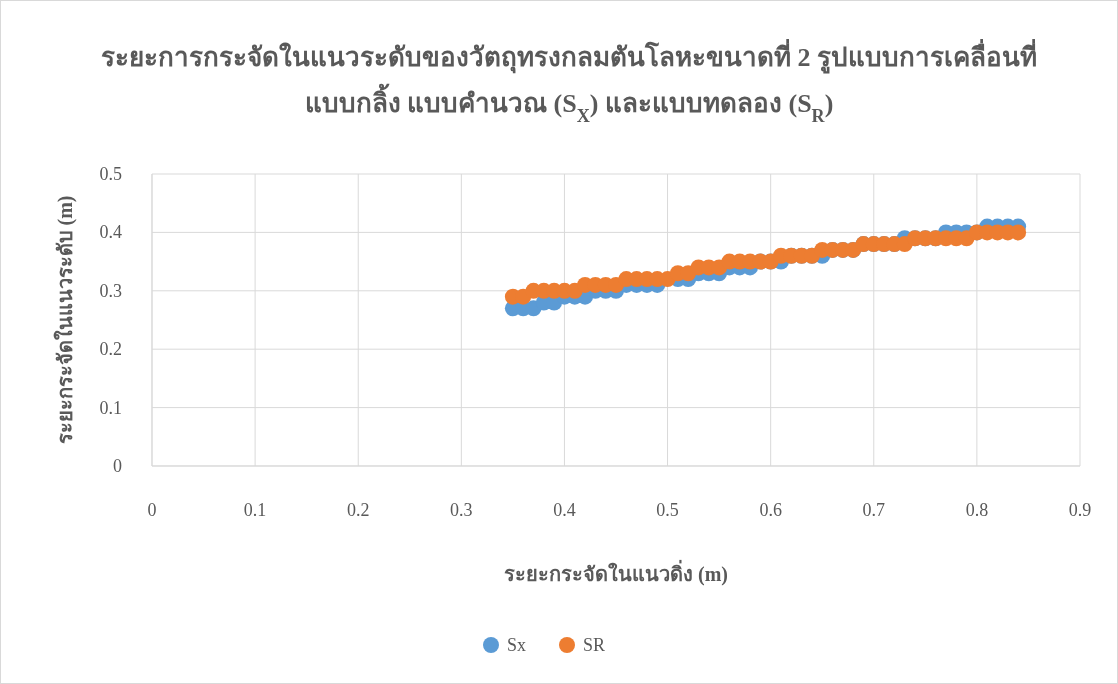 This screenshot has width=1118, height=684. Describe the element at coordinates (110, 290) in the screenshot. I see `y-tick-label: 0.3` at that location.